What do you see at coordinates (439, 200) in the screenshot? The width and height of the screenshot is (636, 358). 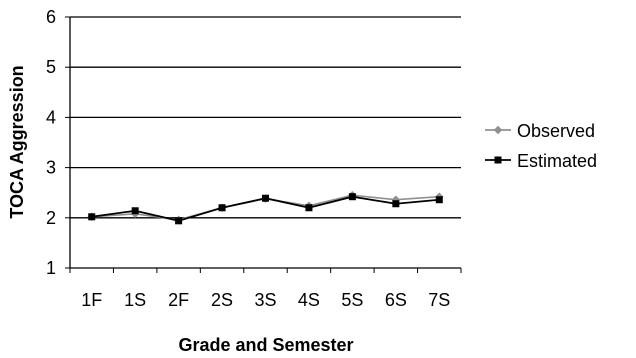 I see `point-estimated-7S` at bounding box center [439, 200].